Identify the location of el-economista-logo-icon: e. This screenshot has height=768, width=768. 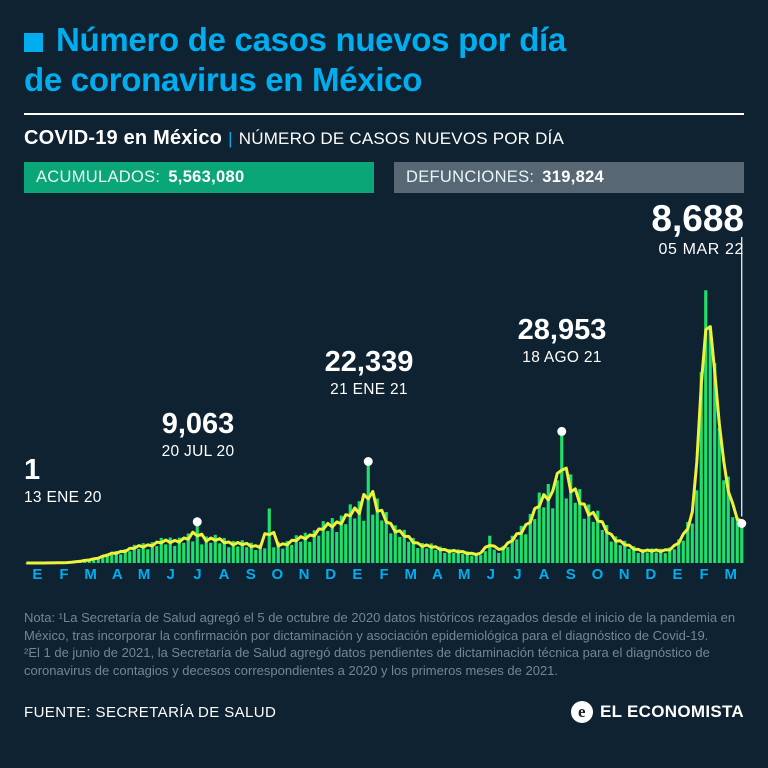
(581, 712).